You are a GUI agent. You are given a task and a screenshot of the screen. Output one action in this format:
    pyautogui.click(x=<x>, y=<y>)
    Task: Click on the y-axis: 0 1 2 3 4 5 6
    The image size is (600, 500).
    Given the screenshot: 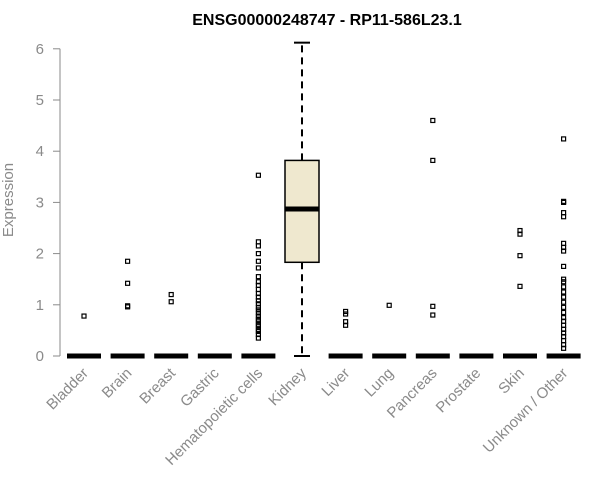 What is the action you would take?
    pyautogui.click(x=48, y=203)
    